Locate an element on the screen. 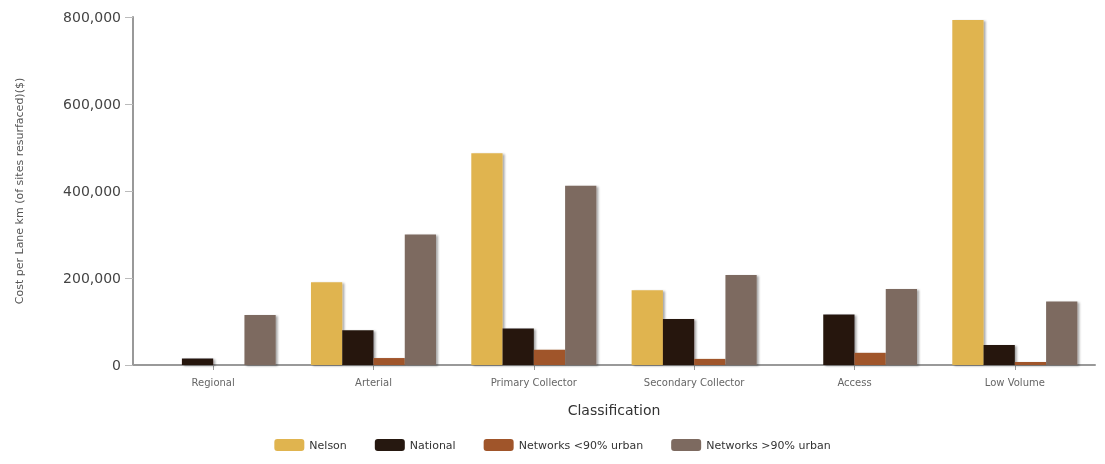 This screenshot has width=1105, height=464. legend-label: National is located at coordinates (432, 445).